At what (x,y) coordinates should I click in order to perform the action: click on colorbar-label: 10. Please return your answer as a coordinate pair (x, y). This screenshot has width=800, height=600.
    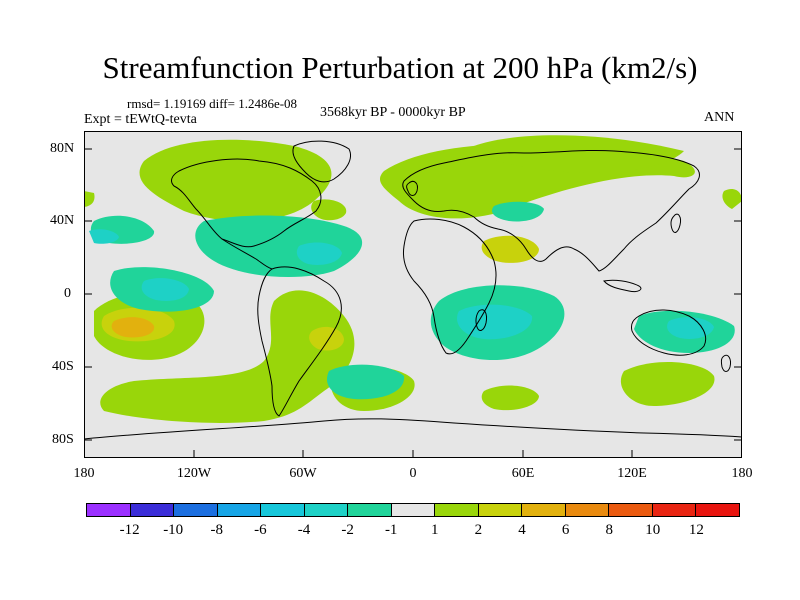
    Looking at the image, I should click on (653, 530).